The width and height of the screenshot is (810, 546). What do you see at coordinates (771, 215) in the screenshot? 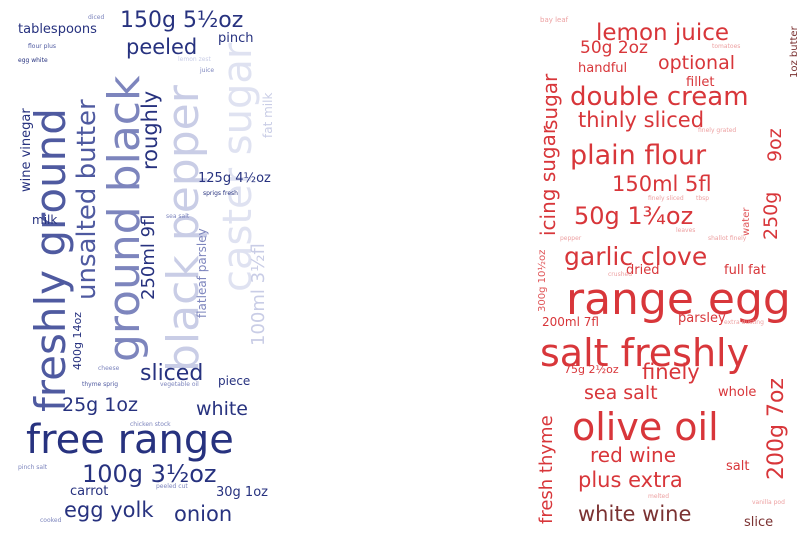
I see `word-250g: 250g` at bounding box center [771, 215].